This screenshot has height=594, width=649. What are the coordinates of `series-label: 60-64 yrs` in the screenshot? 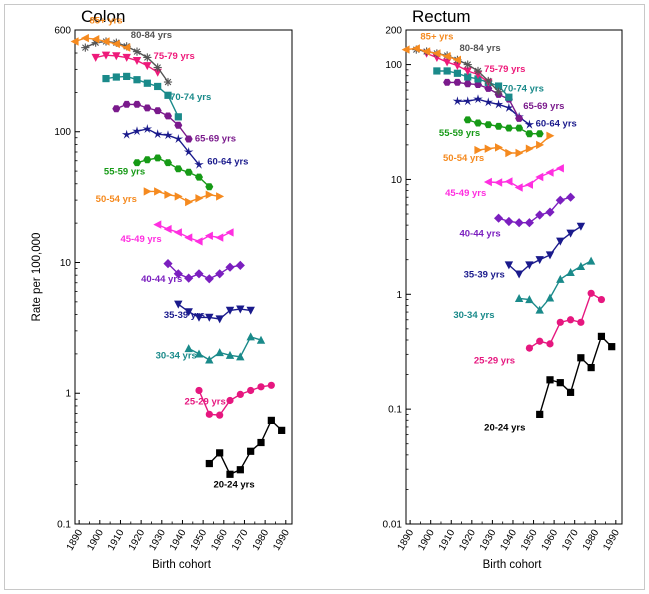 It's located at (556, 123).